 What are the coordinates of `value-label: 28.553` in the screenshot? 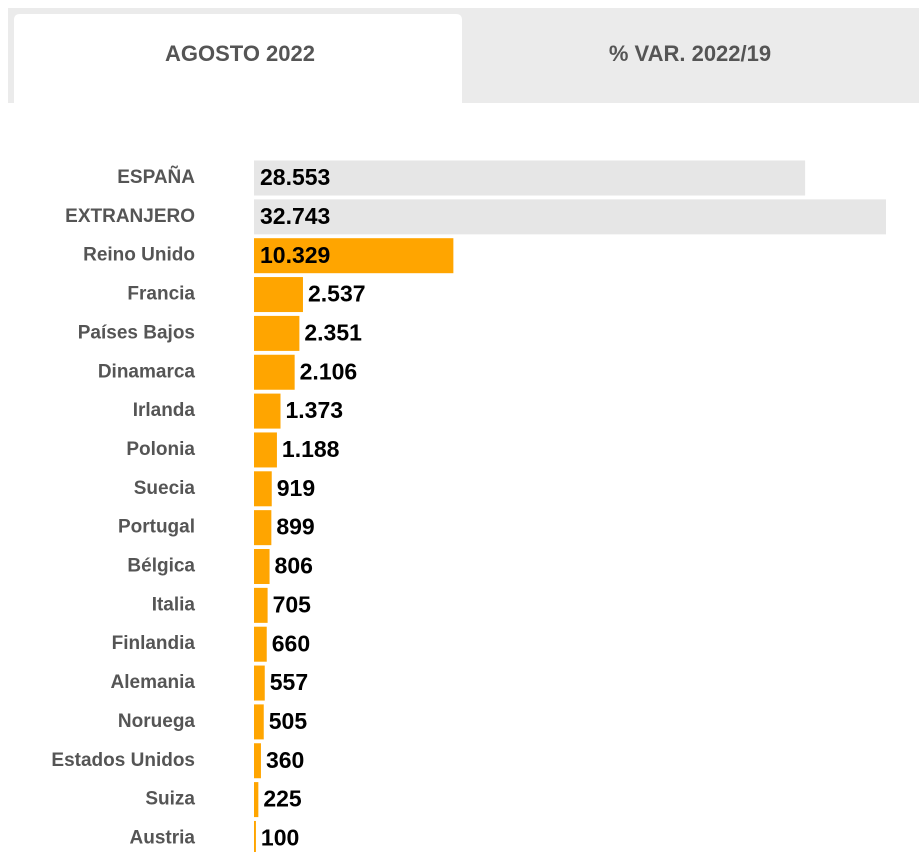 It's located at (295, 177).